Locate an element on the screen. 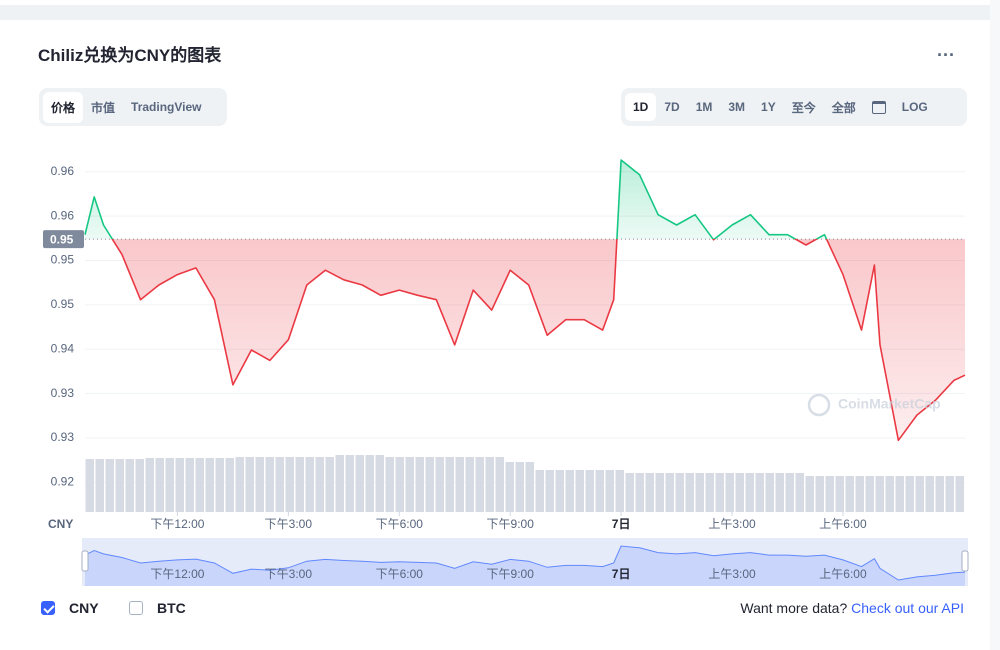 The width and height of the screenshot is (1000, 650). top-strip is located at coordinates (495, 12).